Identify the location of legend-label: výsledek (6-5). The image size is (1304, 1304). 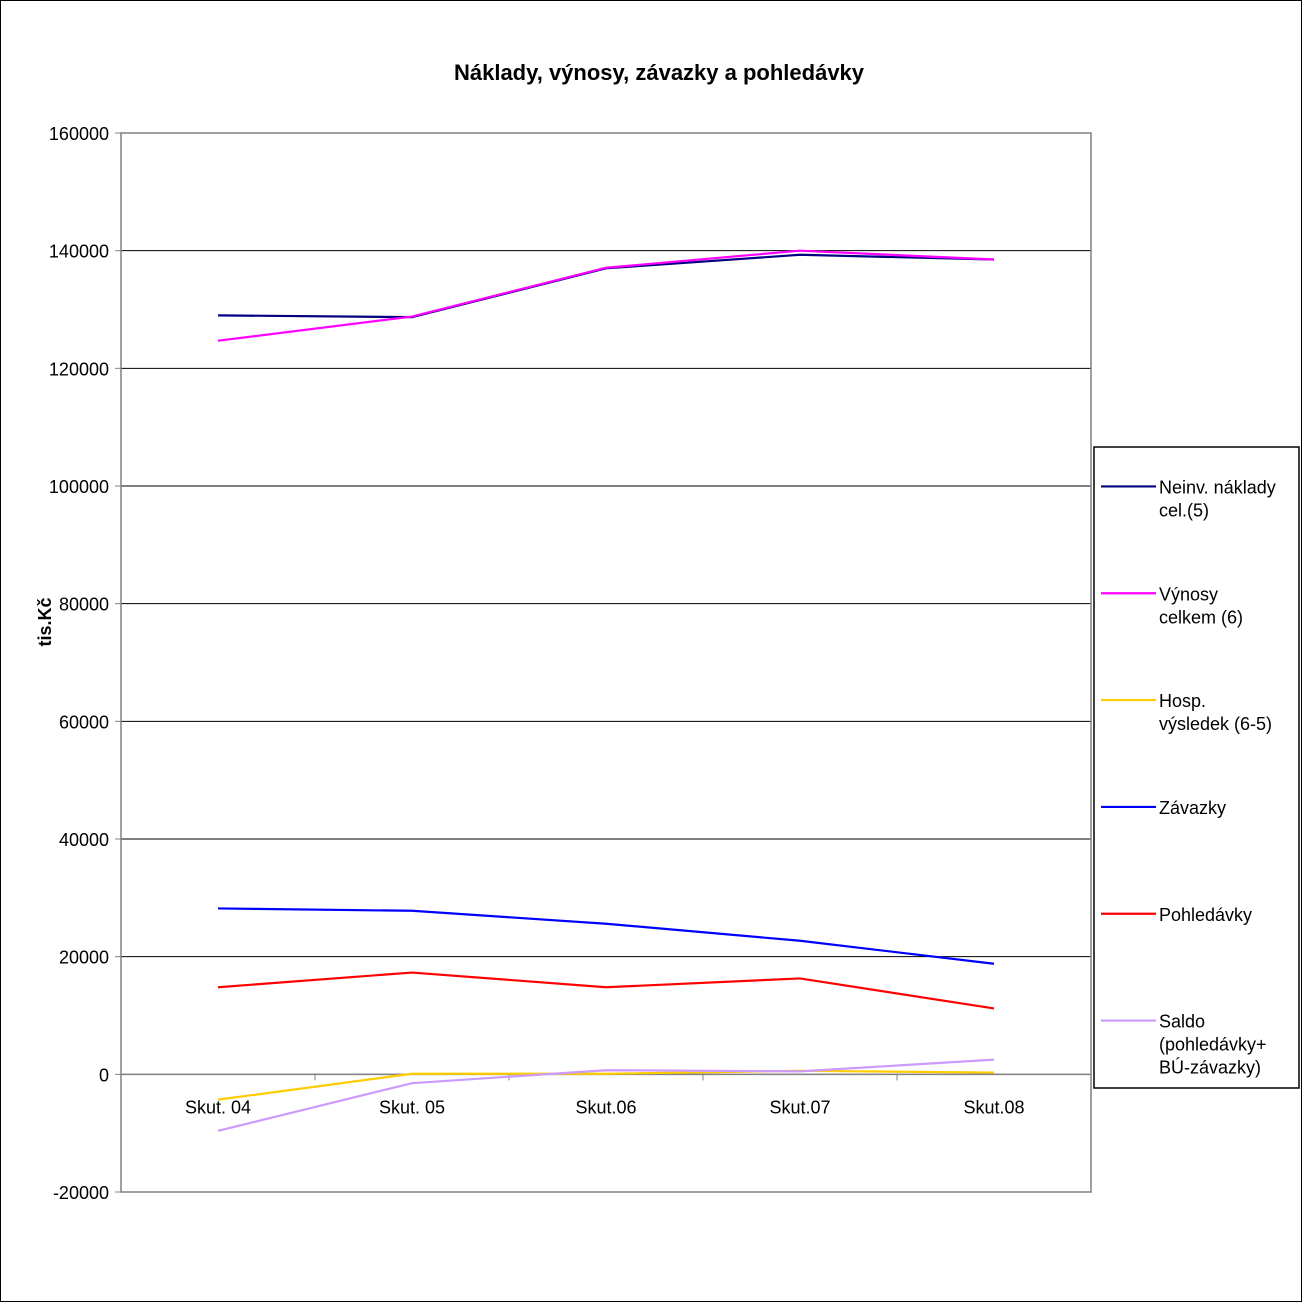
(1215, 724).